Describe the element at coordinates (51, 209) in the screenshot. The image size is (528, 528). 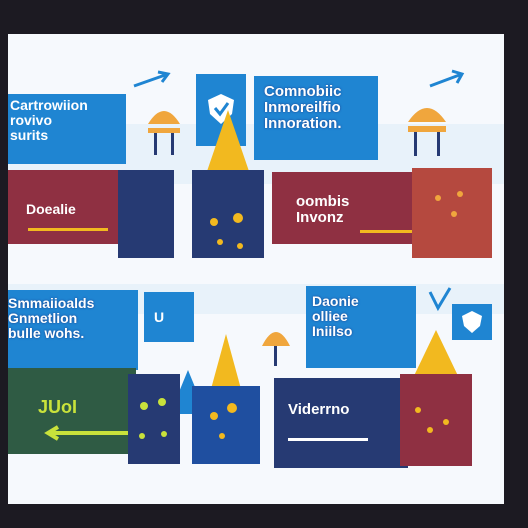
I see `middle-left-panel-text: Doealie` at that location.